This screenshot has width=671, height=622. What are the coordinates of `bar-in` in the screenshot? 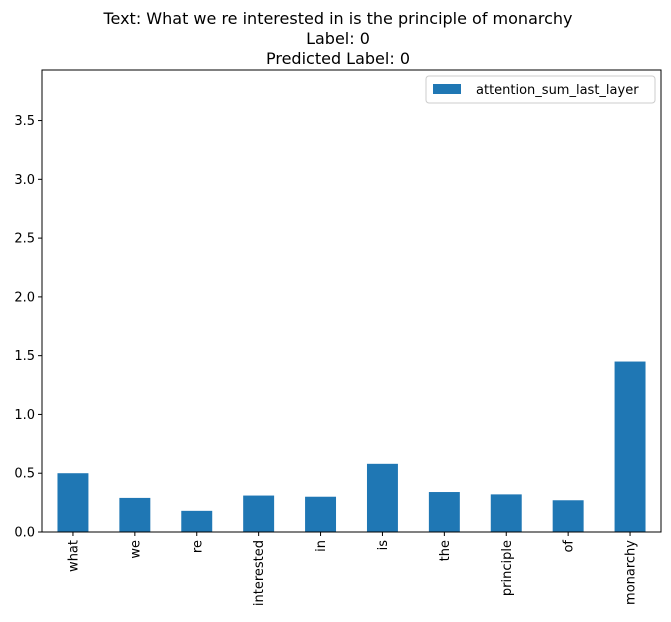 It's located at (321, 514).